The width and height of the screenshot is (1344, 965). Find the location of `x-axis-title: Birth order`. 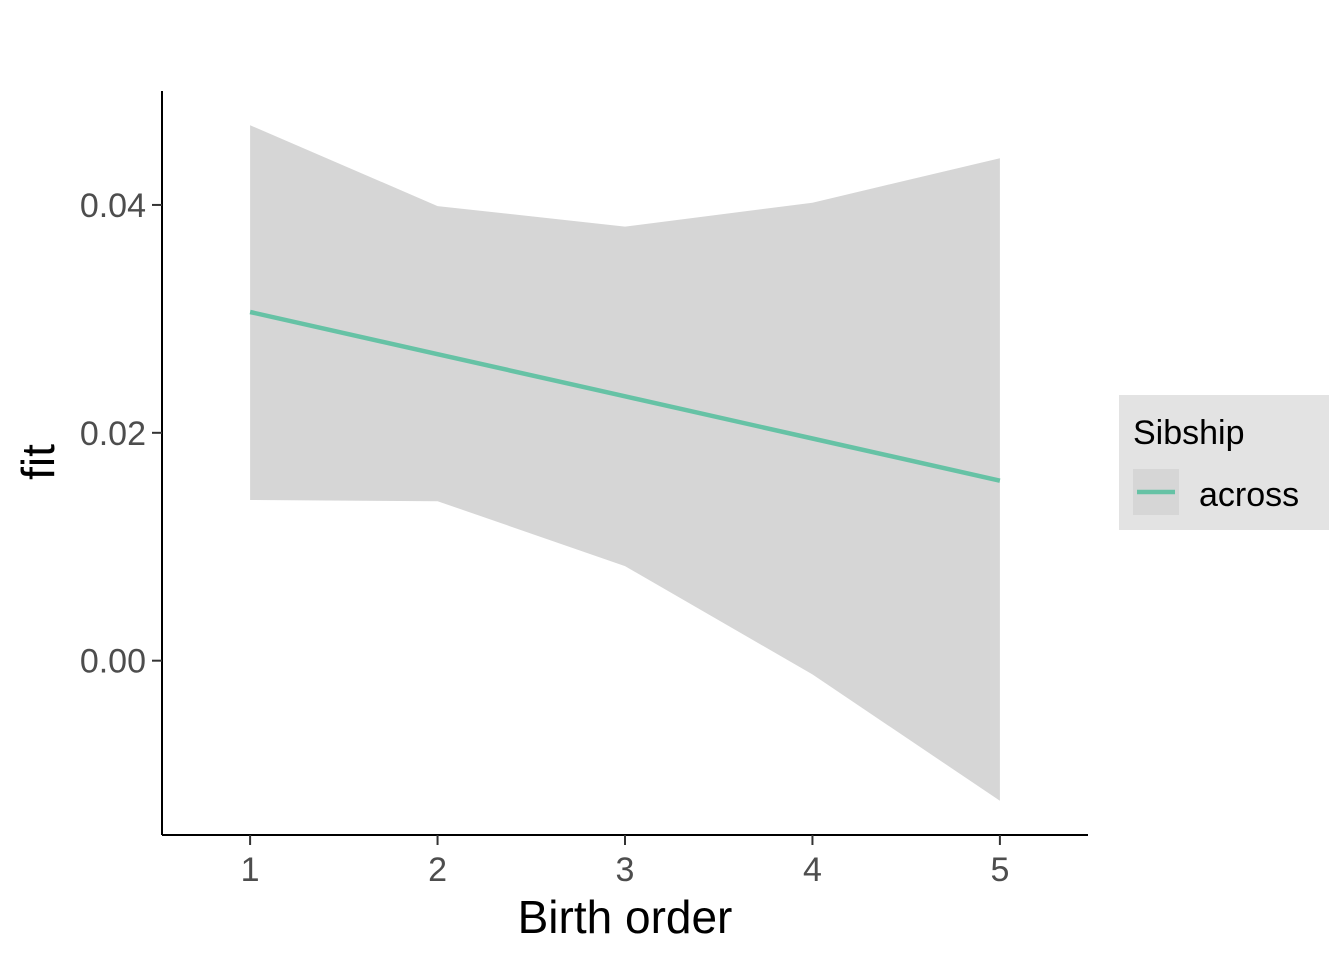

x-axis-title: Birth order is located at coordinates (625, 917).